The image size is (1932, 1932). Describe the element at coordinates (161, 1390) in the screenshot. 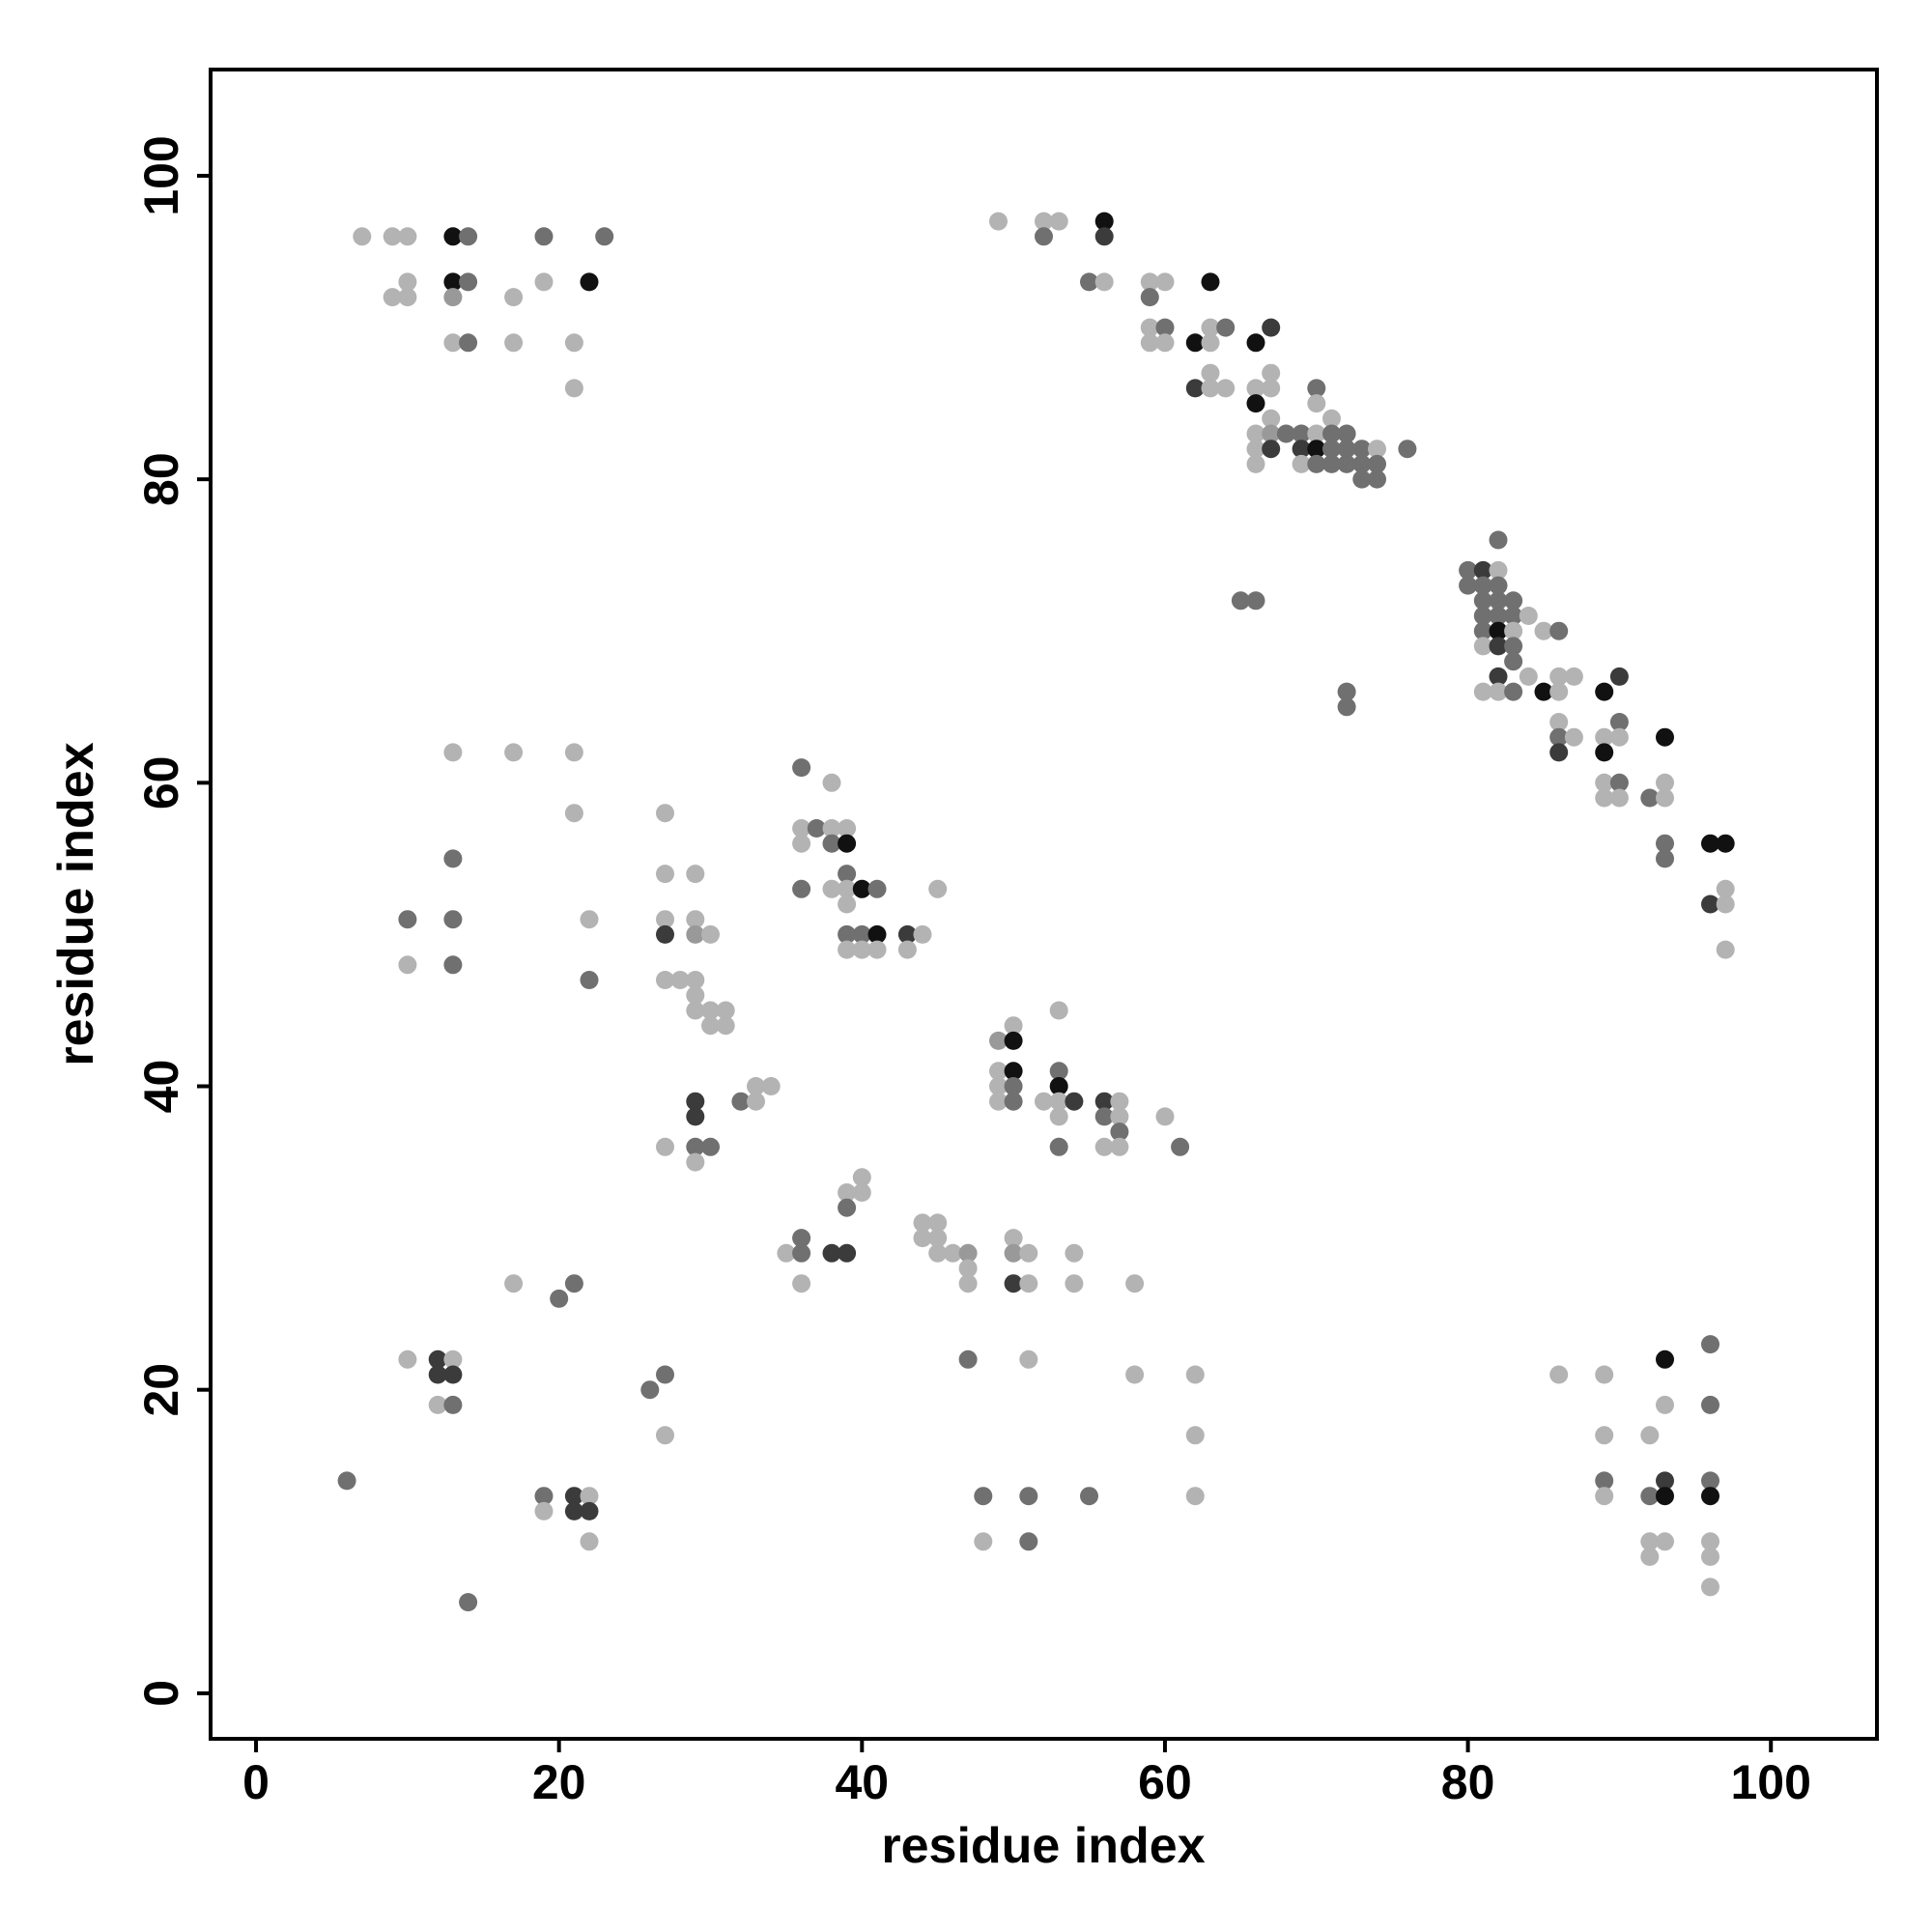

I see `y-tick-label: 20` at that location.